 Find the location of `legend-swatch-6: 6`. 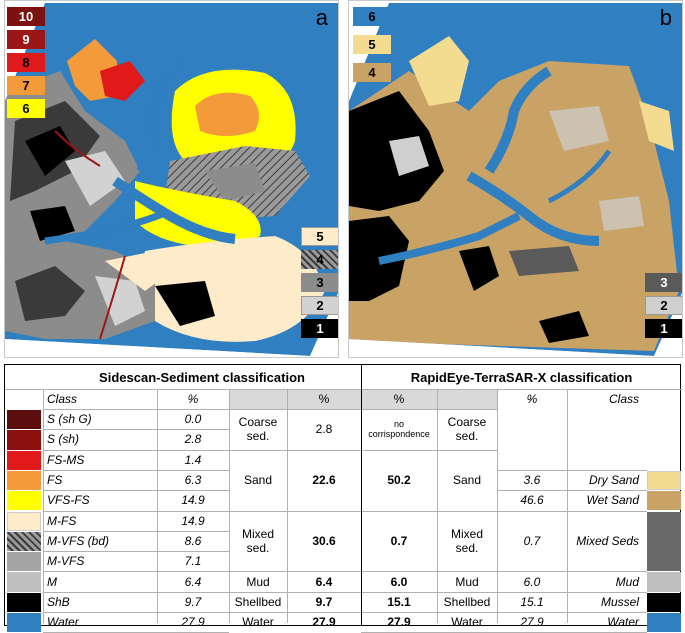

legend-swatch-6: 6 is located at coordinates (372, 16).